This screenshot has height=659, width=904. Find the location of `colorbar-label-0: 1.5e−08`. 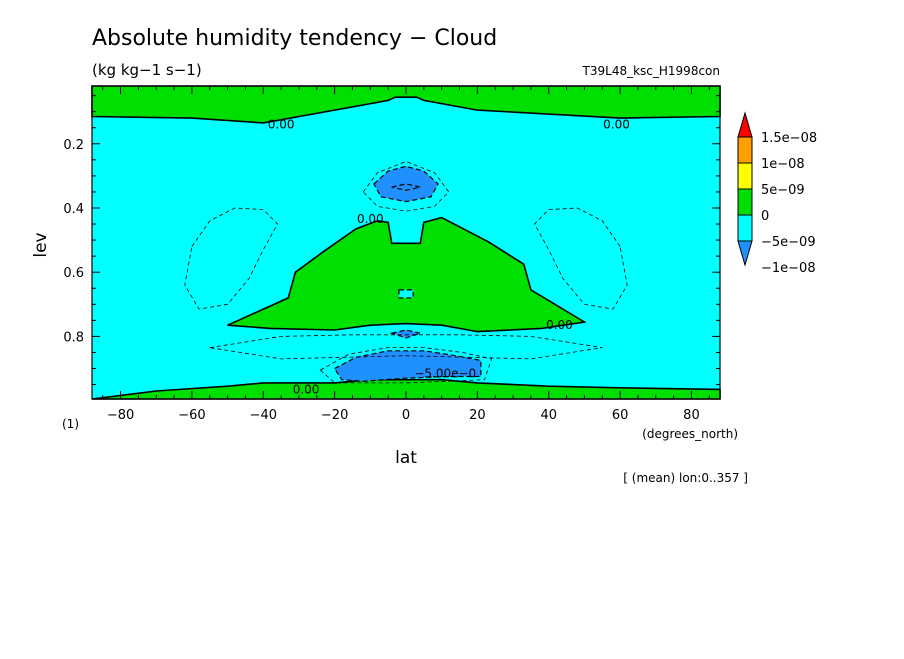

colorbar-label-0: 1.5e−08 is located at coordinates (789, 138).